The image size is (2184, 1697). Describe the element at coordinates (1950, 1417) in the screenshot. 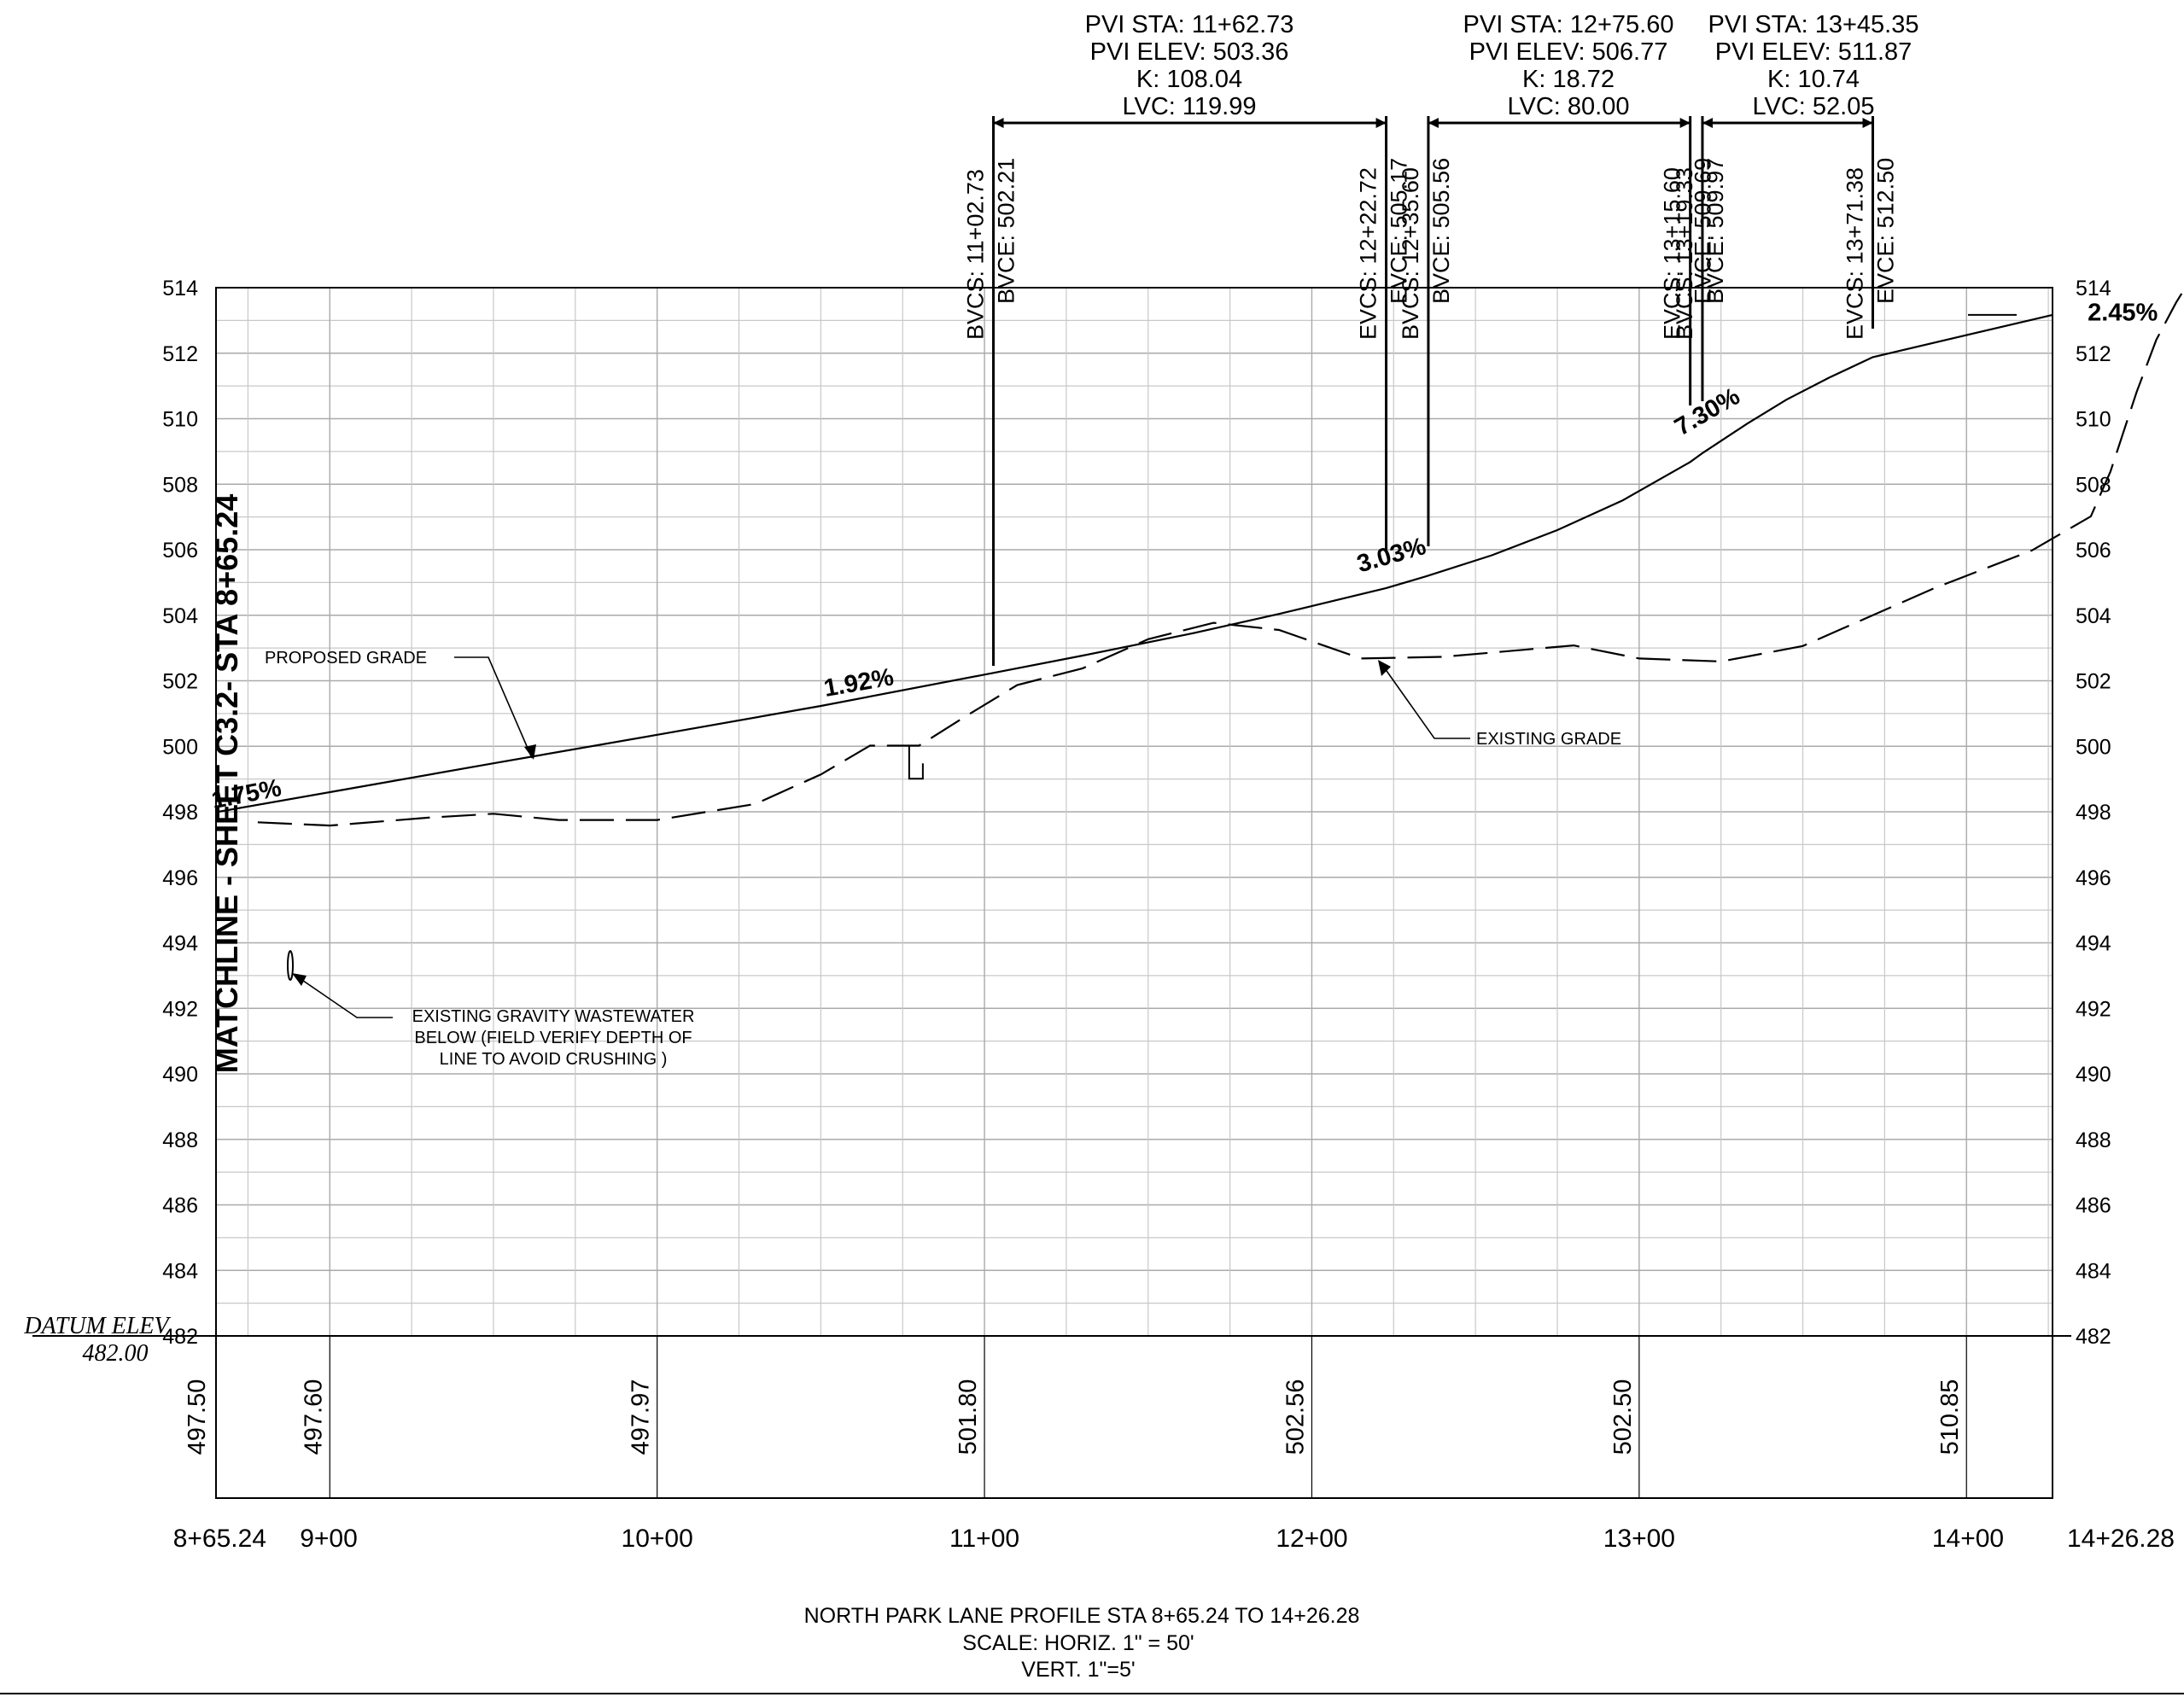

I see `existing-elevation-label: 510.85` at that location.